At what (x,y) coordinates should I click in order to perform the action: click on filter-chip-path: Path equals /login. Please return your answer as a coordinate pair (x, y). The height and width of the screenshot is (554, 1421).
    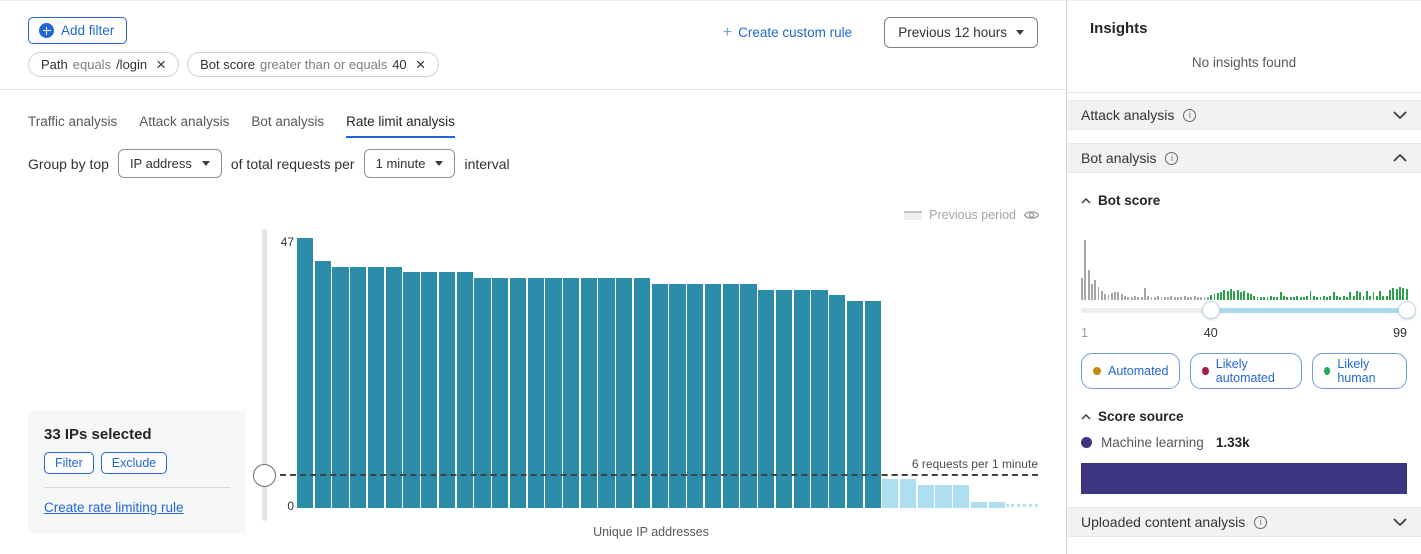
    Looking at the image, I should click on (104, 64).